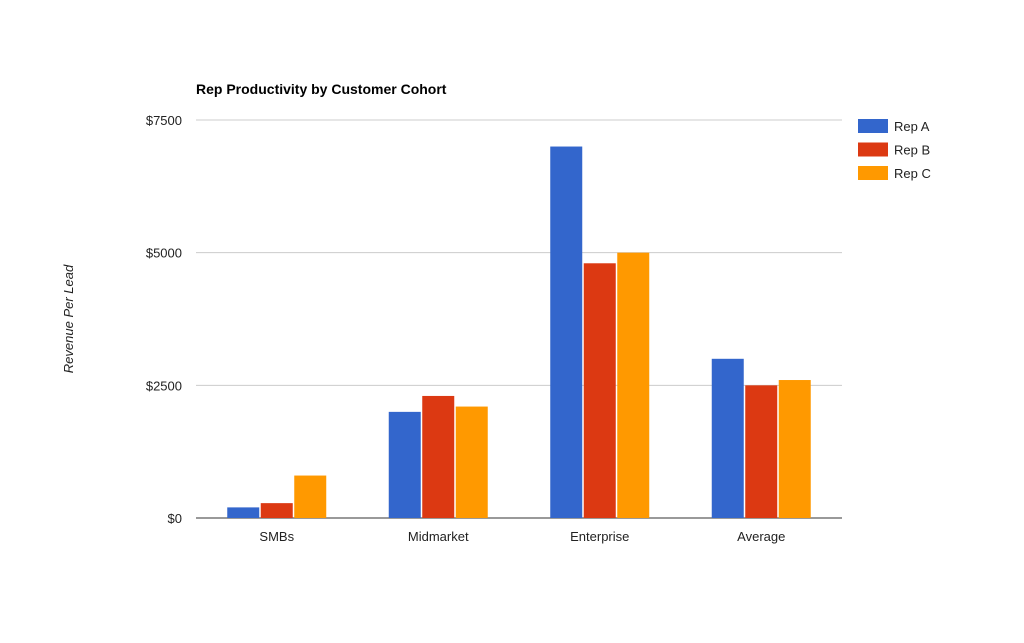  Describe the element at coordinates (164, 120) in the screenshot. I see `y-tick-label: $7500` at that location.